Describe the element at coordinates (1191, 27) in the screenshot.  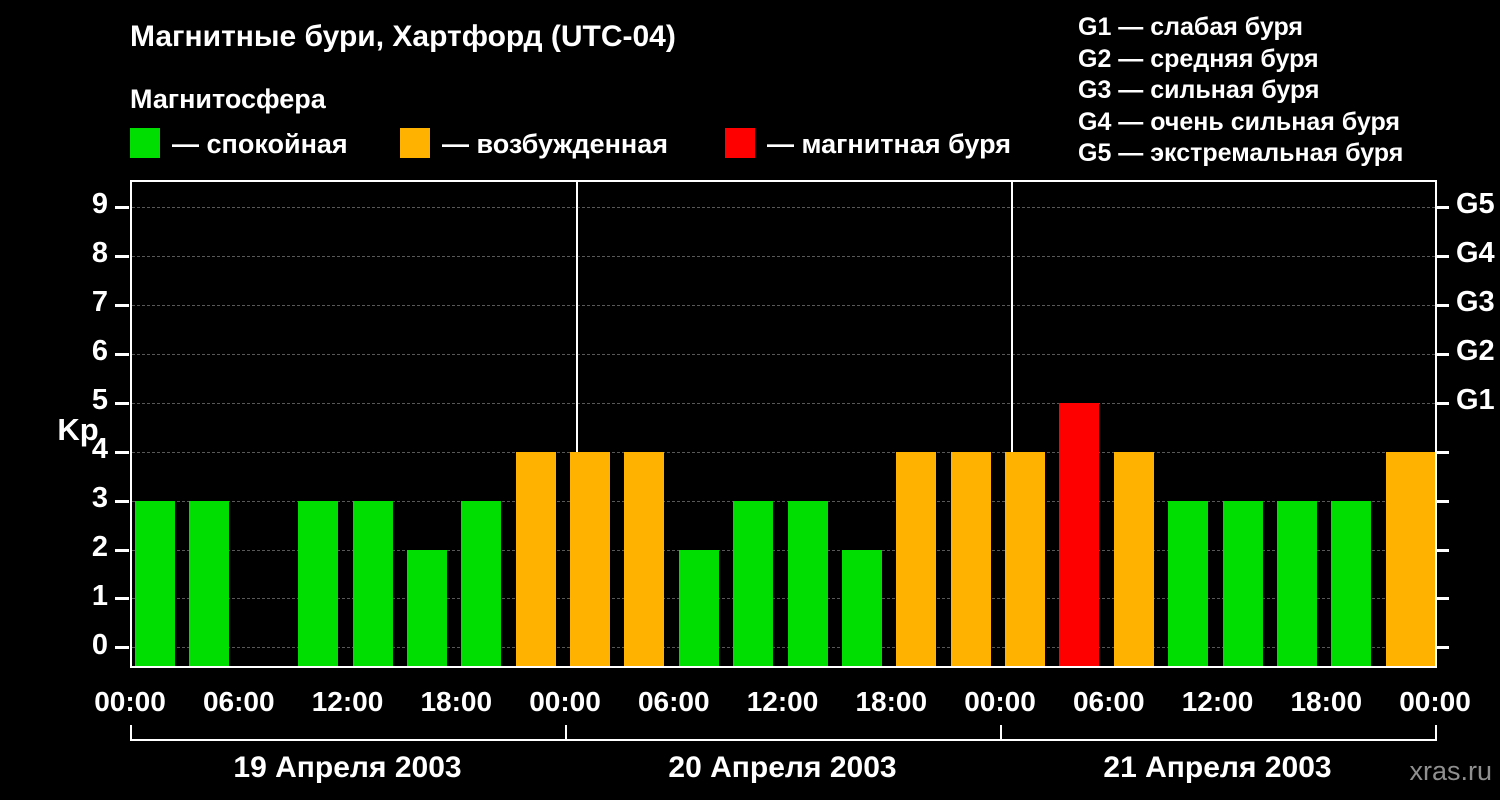
I see `storm-scale-item-g1: G1 — слабая буря` at that location.